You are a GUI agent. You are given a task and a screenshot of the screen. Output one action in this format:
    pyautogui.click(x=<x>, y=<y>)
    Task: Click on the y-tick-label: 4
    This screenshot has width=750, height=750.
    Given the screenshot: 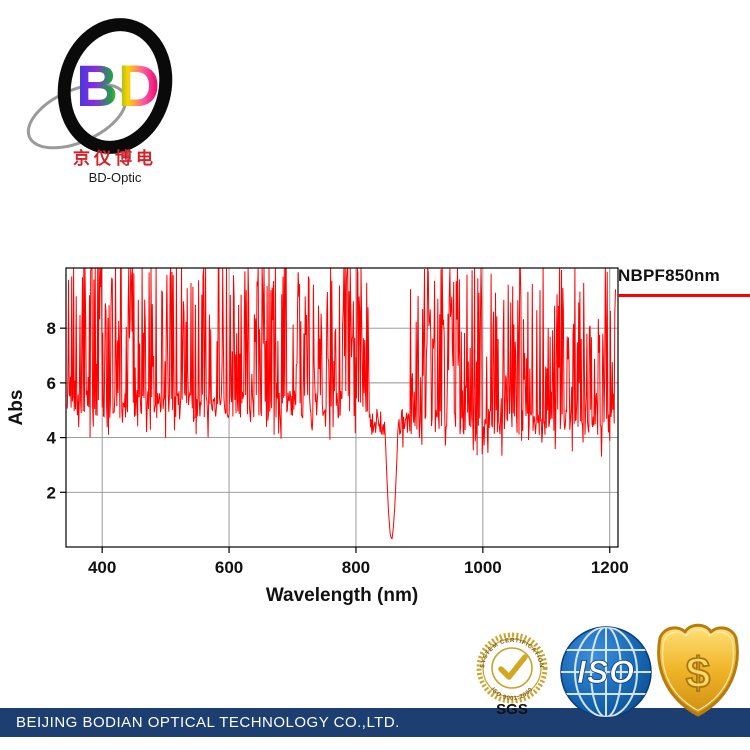 What is the action you would take?
    pyautogui.click(x=52, y=438)
    